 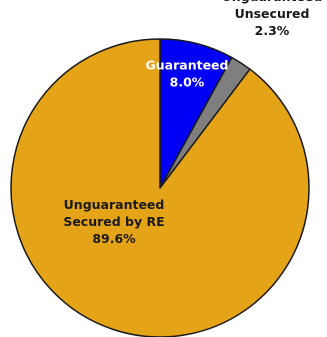 I want to click on slice-label-guaranteed: Guaranteed 8.0%, so click(x=187, y=74).